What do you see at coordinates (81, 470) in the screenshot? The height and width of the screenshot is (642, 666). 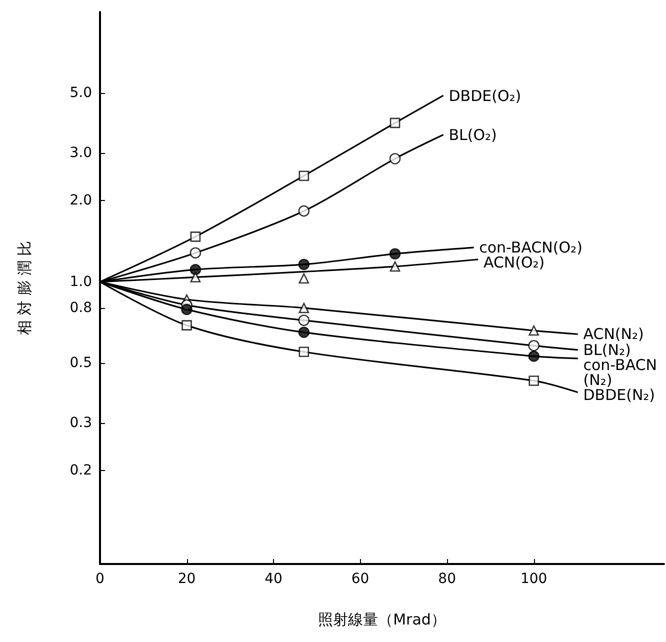 I see `y-tick-label: 0.2` at bounding box center [81, 470].